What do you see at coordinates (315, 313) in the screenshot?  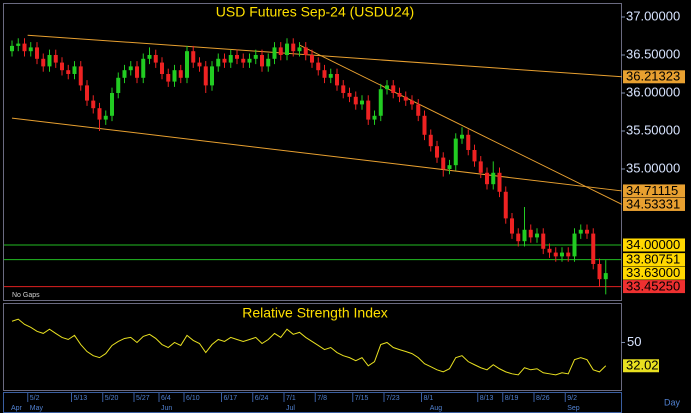 I see `rsi-title: Relative Strength Index` at bounding box center [315, 313].